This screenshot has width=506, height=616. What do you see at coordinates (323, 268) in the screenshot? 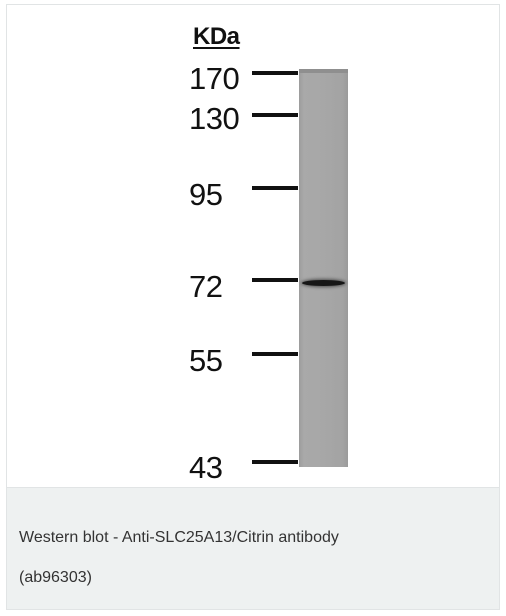
I see `sample-lane` at bounding box center [323, 268].